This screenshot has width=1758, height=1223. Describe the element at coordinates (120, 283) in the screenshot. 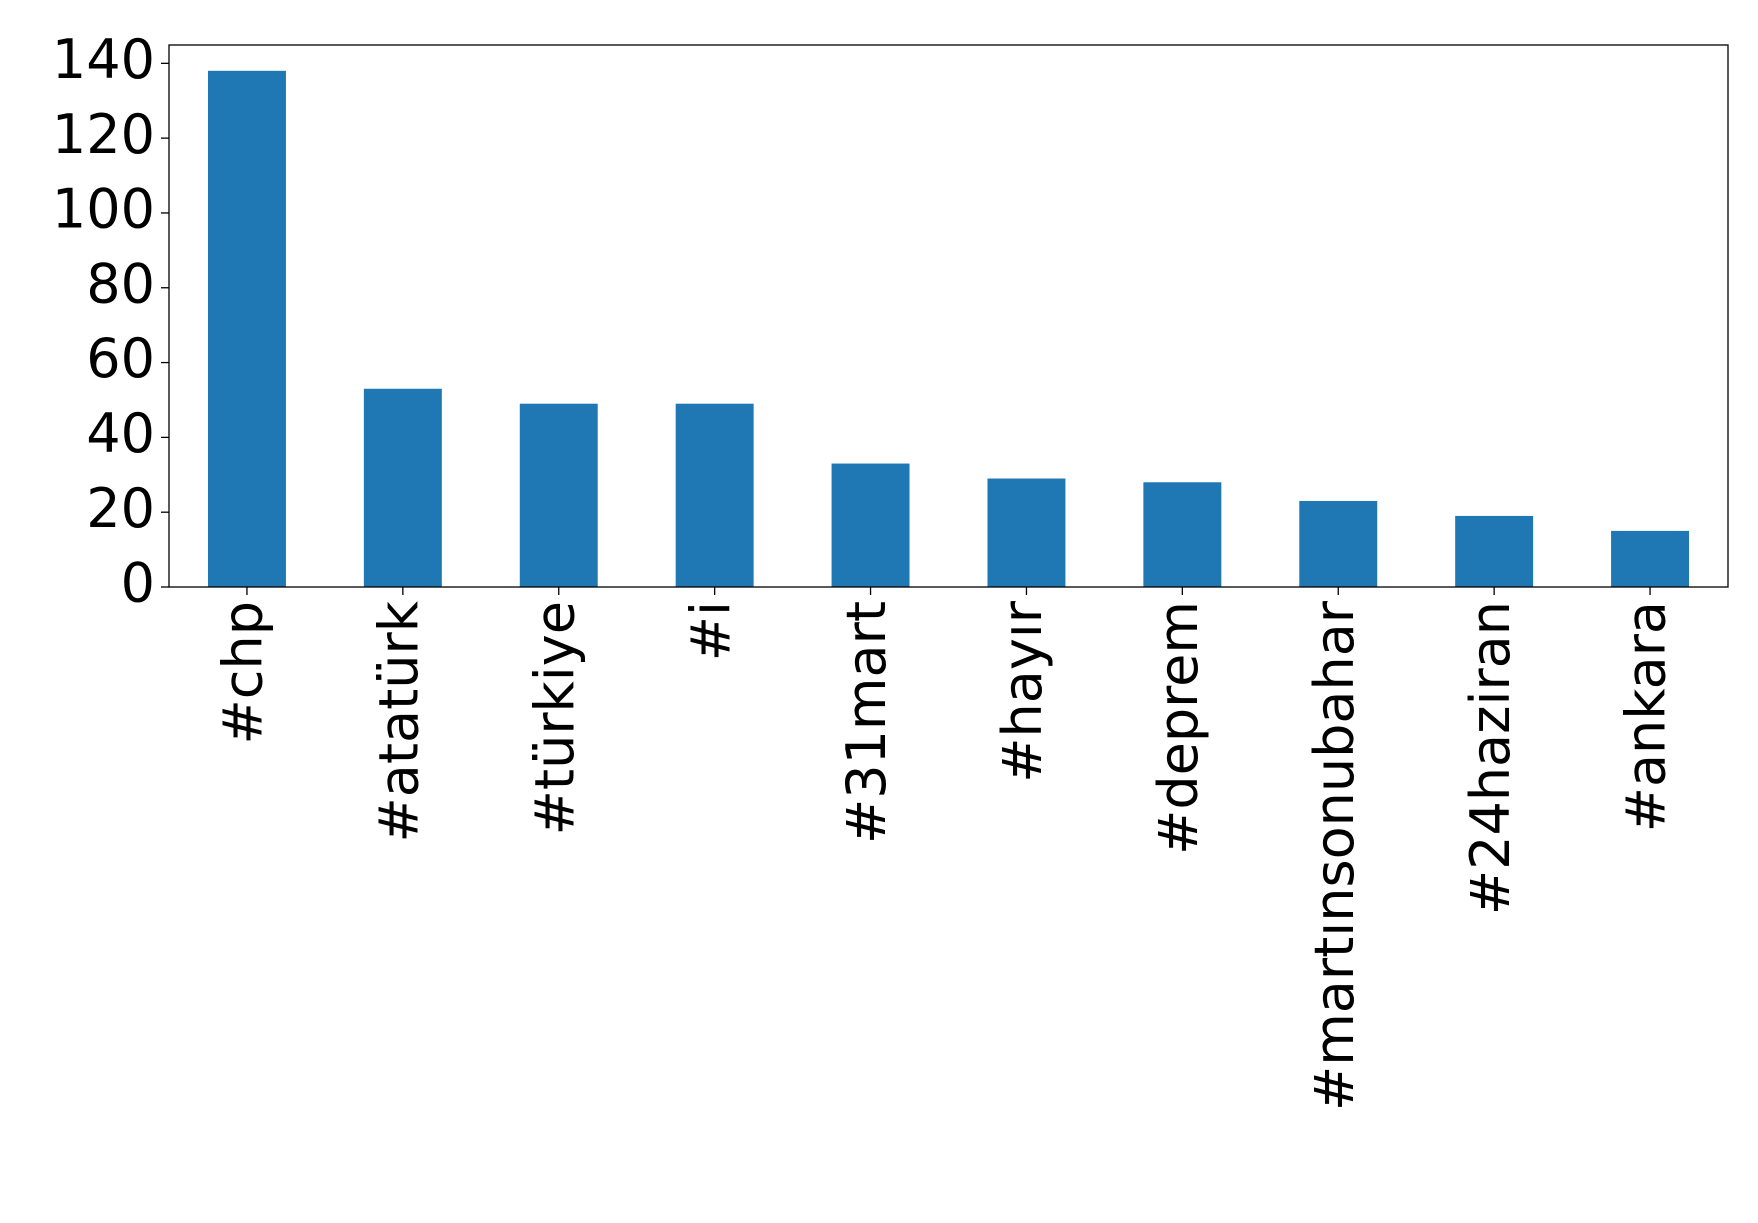

I see `y-tick-label: 80` at that location.